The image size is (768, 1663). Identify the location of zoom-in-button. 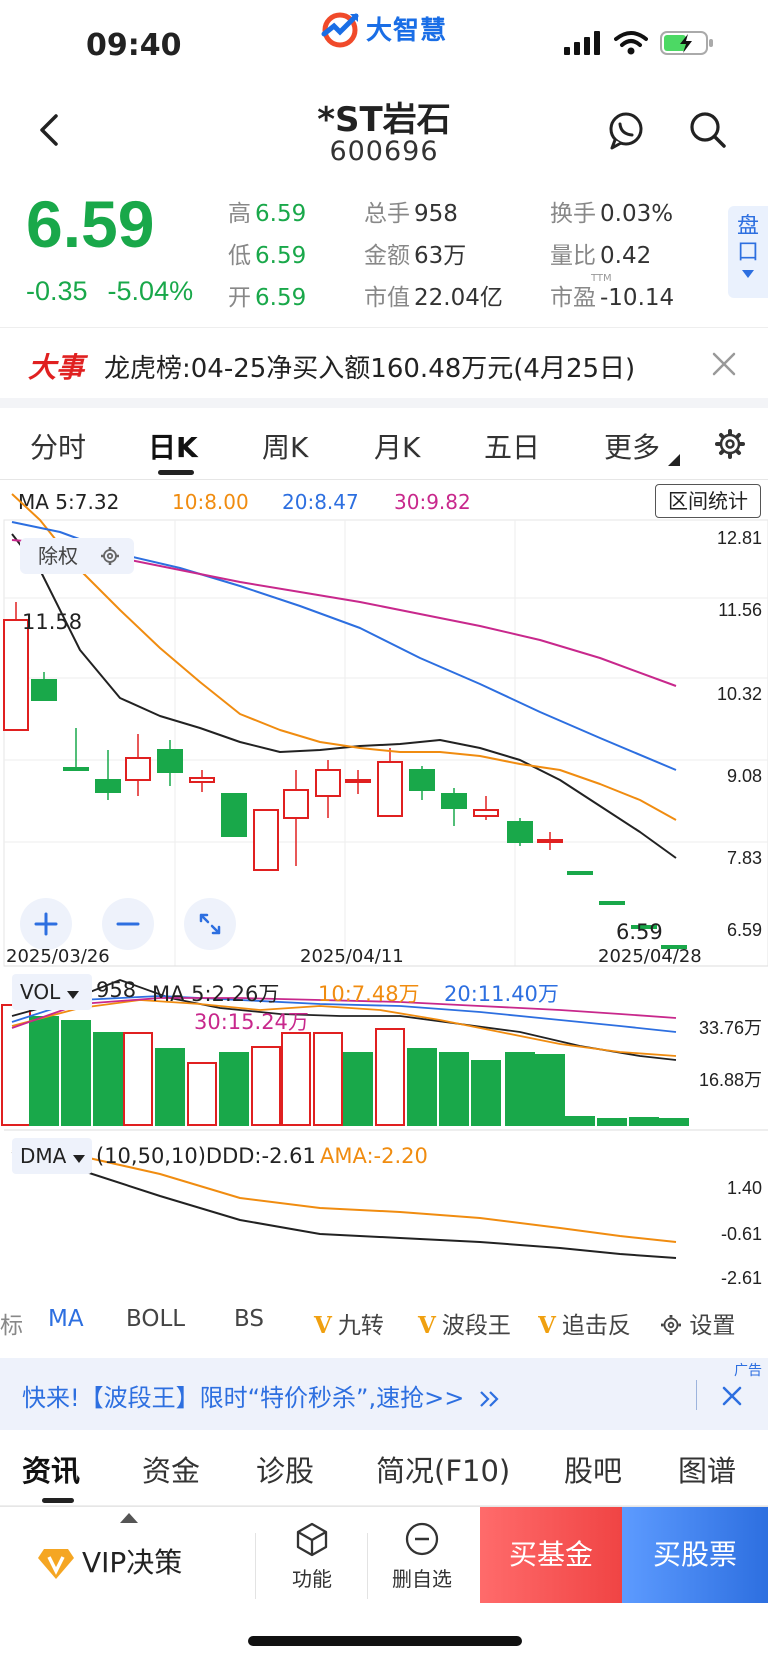
(46, 924).